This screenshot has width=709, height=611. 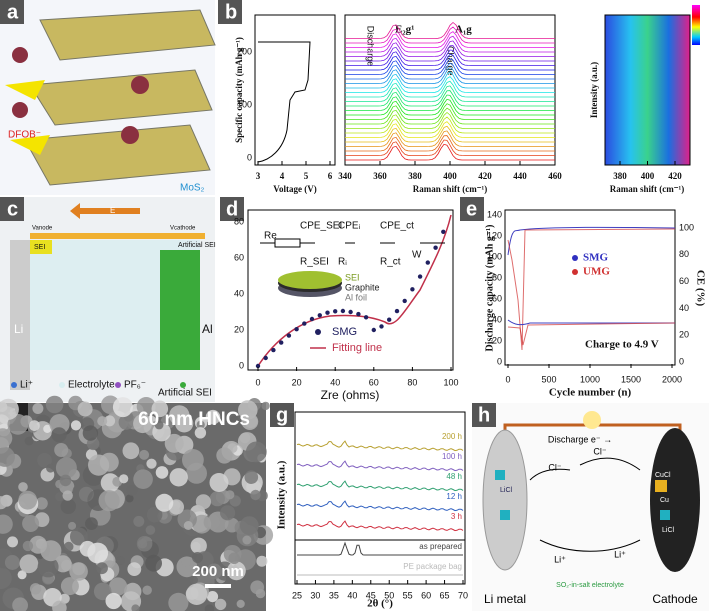 What do you see at coordinates (592, 420) in the screenshot?
I see `bulb` at bounding box center [592, 420].